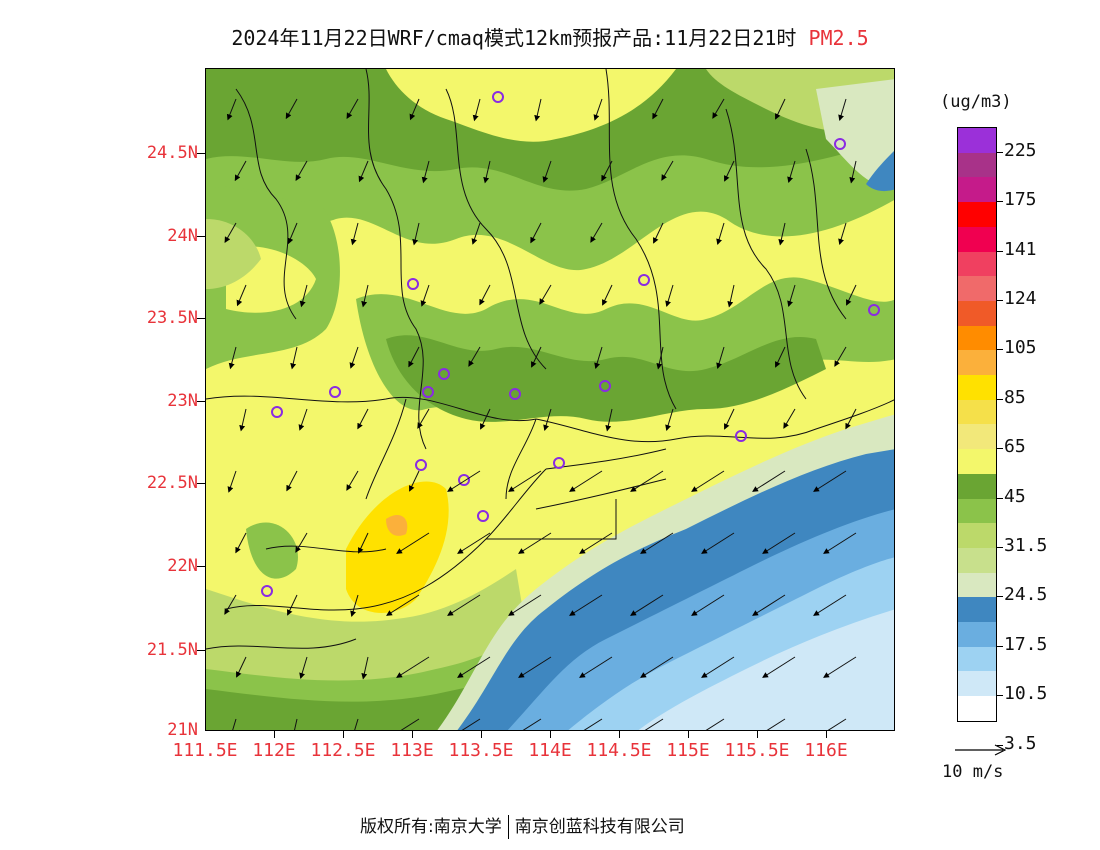  What do you see at coordinates (757, 750) in the screenshot?
I see `x-tick-label: 115.5E` at bounding box center [757, 750].